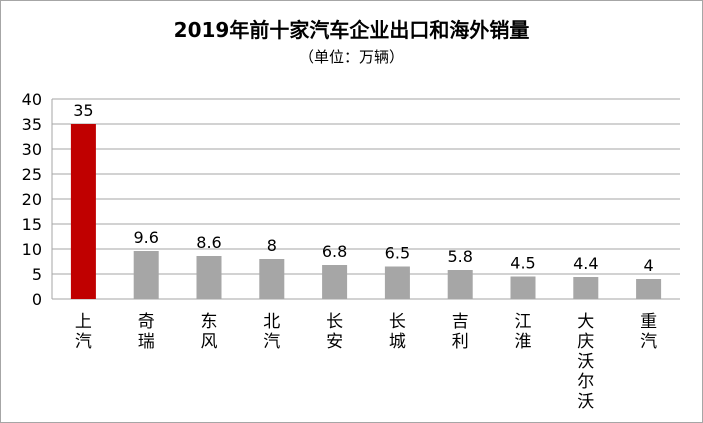  Describe the element at coordinates (208, 242) in the screenshot. I see `data-label-2: 8.6` at that location.